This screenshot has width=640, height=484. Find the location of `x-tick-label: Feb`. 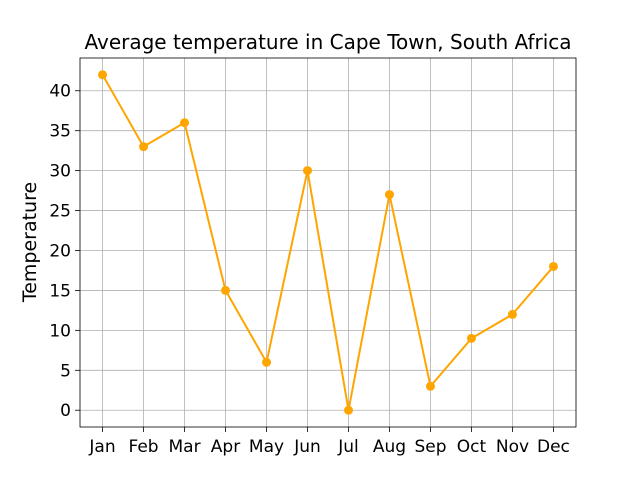

x-tick-label: Feb is located at coordinates (143, 447).